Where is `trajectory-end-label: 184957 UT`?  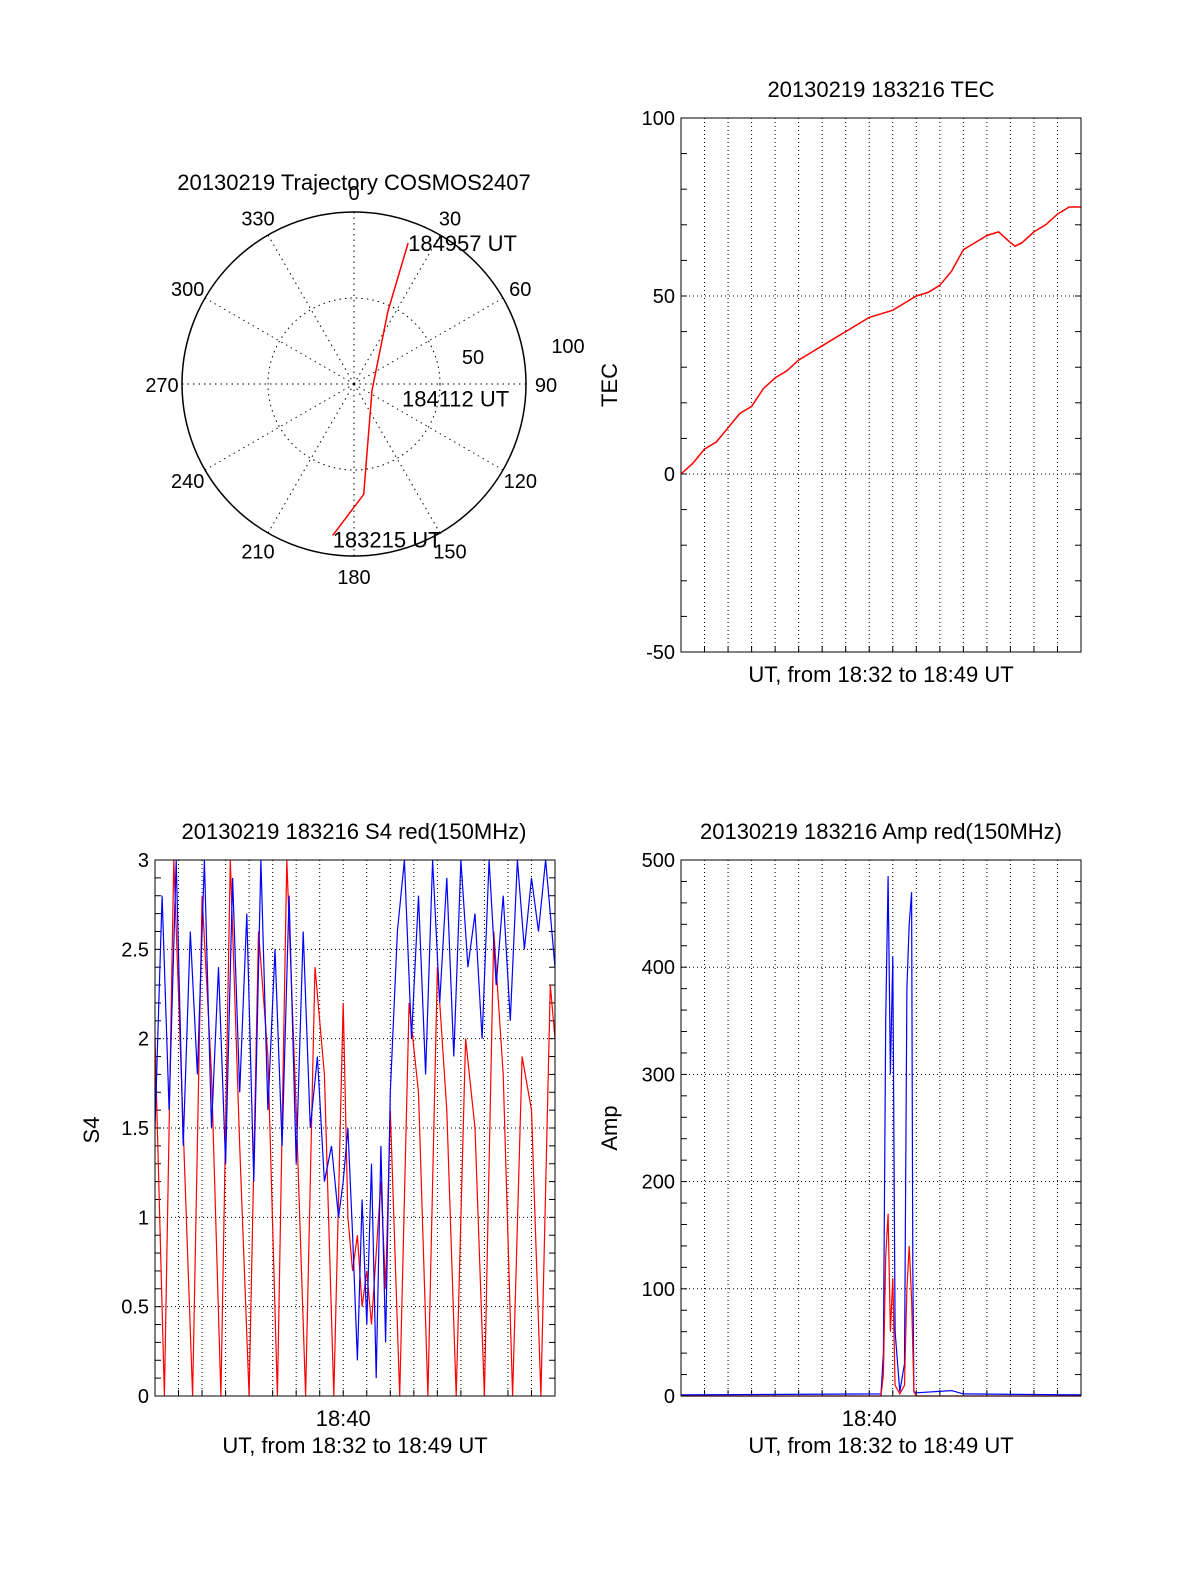
trajectory-end-label: 184957 UT is located at coordinates (462, 243).